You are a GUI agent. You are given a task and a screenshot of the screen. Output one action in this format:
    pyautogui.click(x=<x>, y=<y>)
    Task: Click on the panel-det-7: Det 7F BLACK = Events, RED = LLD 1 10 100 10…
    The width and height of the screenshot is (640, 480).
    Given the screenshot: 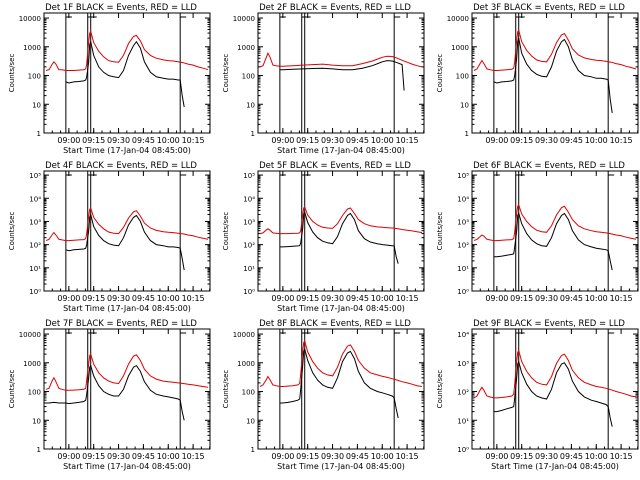 What is the action you would take?
    pyautogui.click(x=109, y=395)
    